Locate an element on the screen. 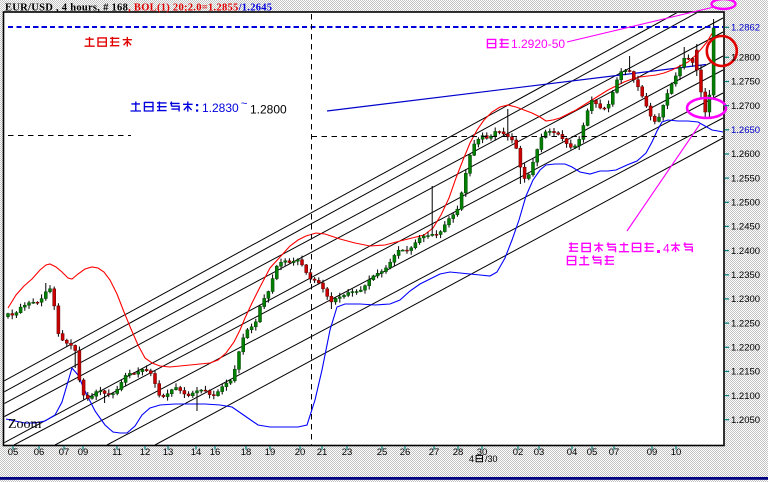 This screenshot has height=482, width=768. svg-text: 19 is located at coordinates (270, 452).